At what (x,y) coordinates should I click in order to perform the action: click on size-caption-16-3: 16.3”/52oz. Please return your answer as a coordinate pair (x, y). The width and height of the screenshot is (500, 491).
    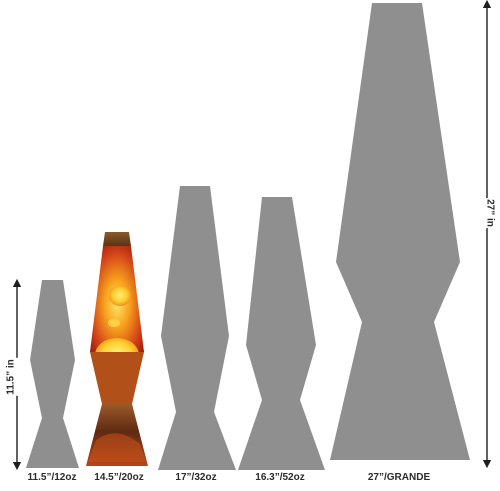
    Looking at the image, I should click on (280, 477).